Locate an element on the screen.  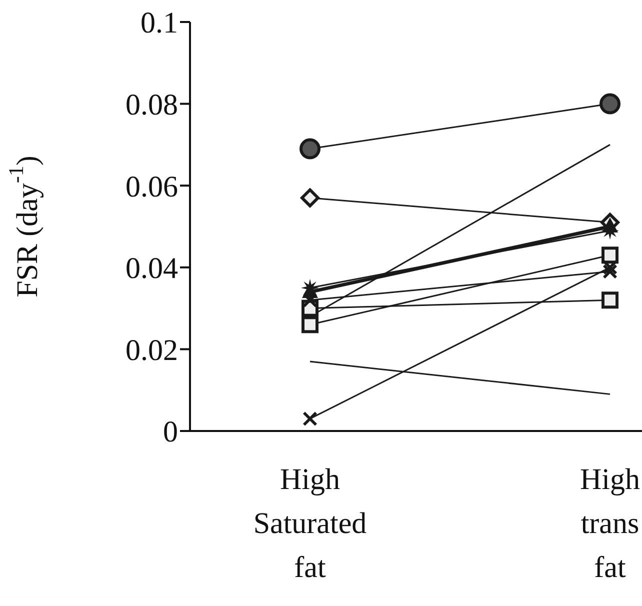
x-tick-label: High Saturated fat is located at coordinates (310, 523).